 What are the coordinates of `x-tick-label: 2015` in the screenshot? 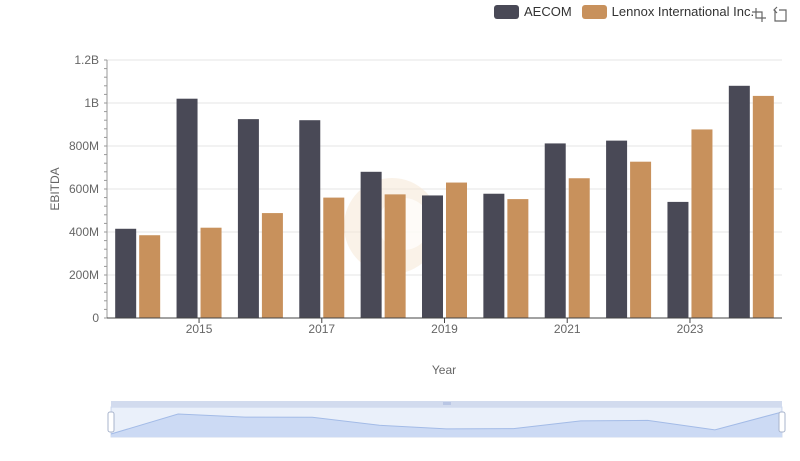 It's located at (199, 329).